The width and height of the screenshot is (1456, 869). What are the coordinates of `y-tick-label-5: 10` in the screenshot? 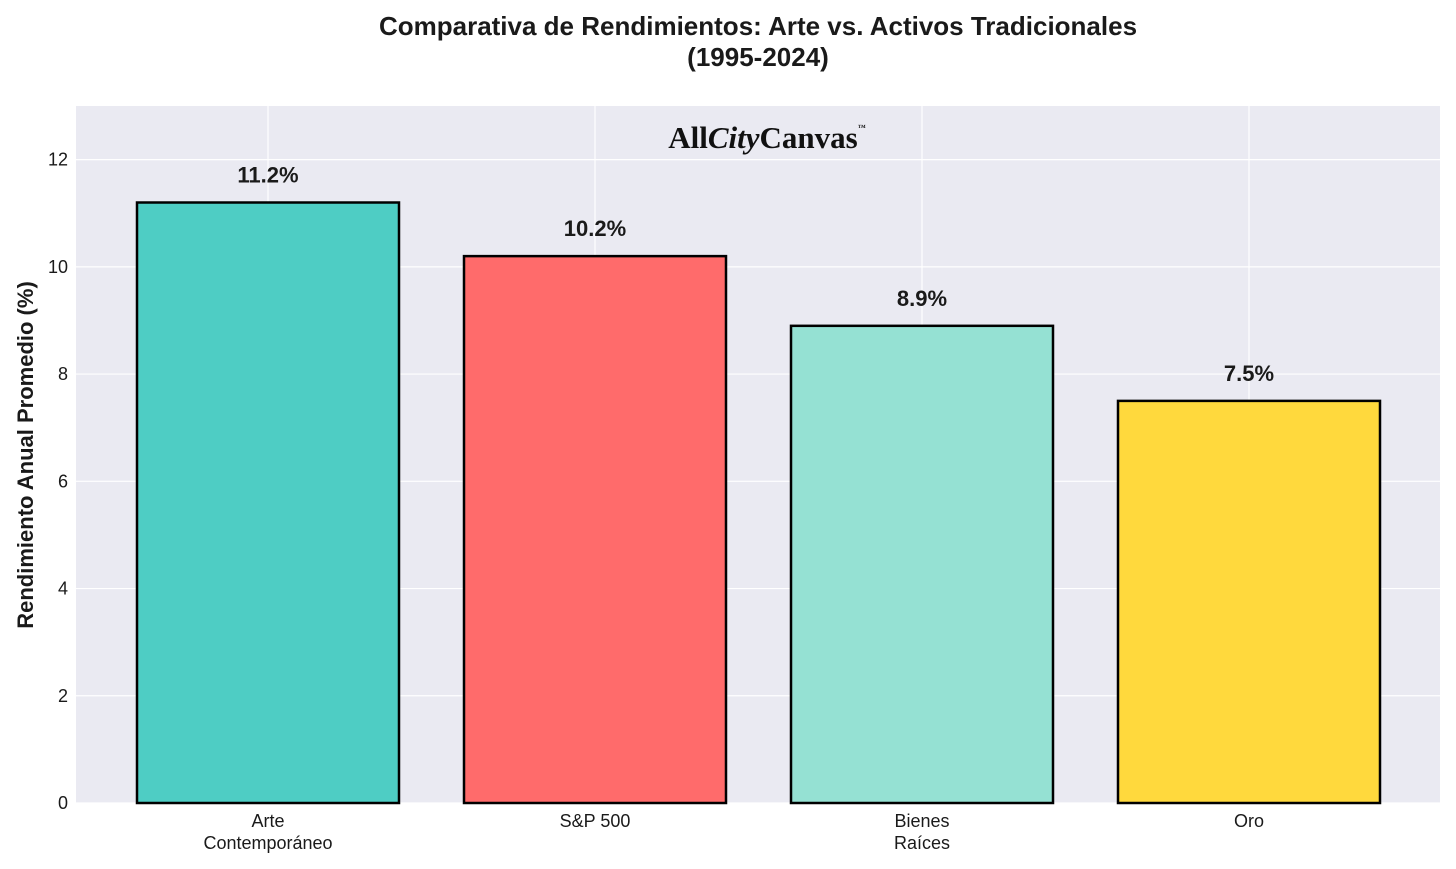 It's located at (58, 267).